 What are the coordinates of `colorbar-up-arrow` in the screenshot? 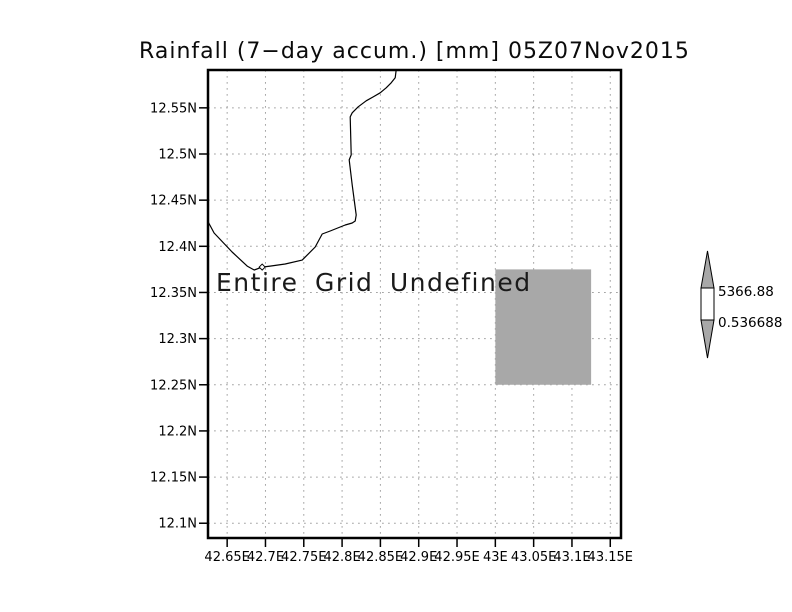 It's located at (707, 269).